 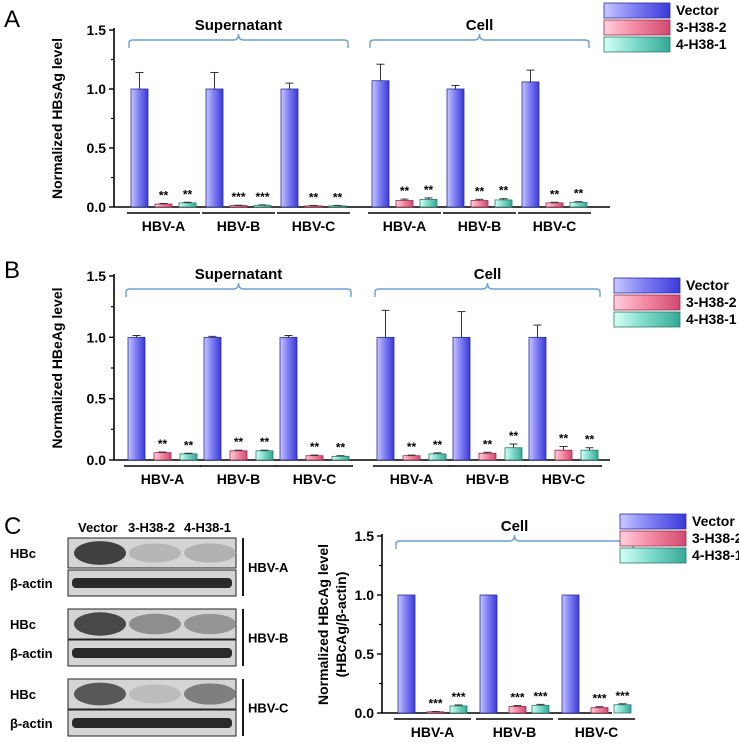 What do you see at coordinates (12, 526) in the screenshot?
I see `panel-letter-c: C` at bounding box center [12, 526].